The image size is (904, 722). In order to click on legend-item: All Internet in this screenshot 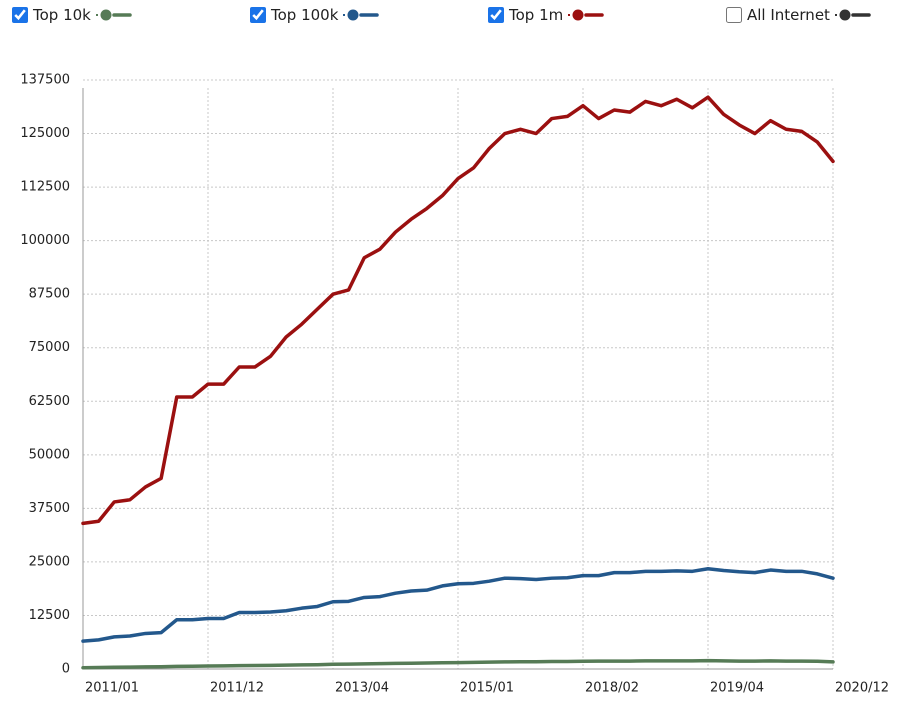, I will do `click(800, 15)`.